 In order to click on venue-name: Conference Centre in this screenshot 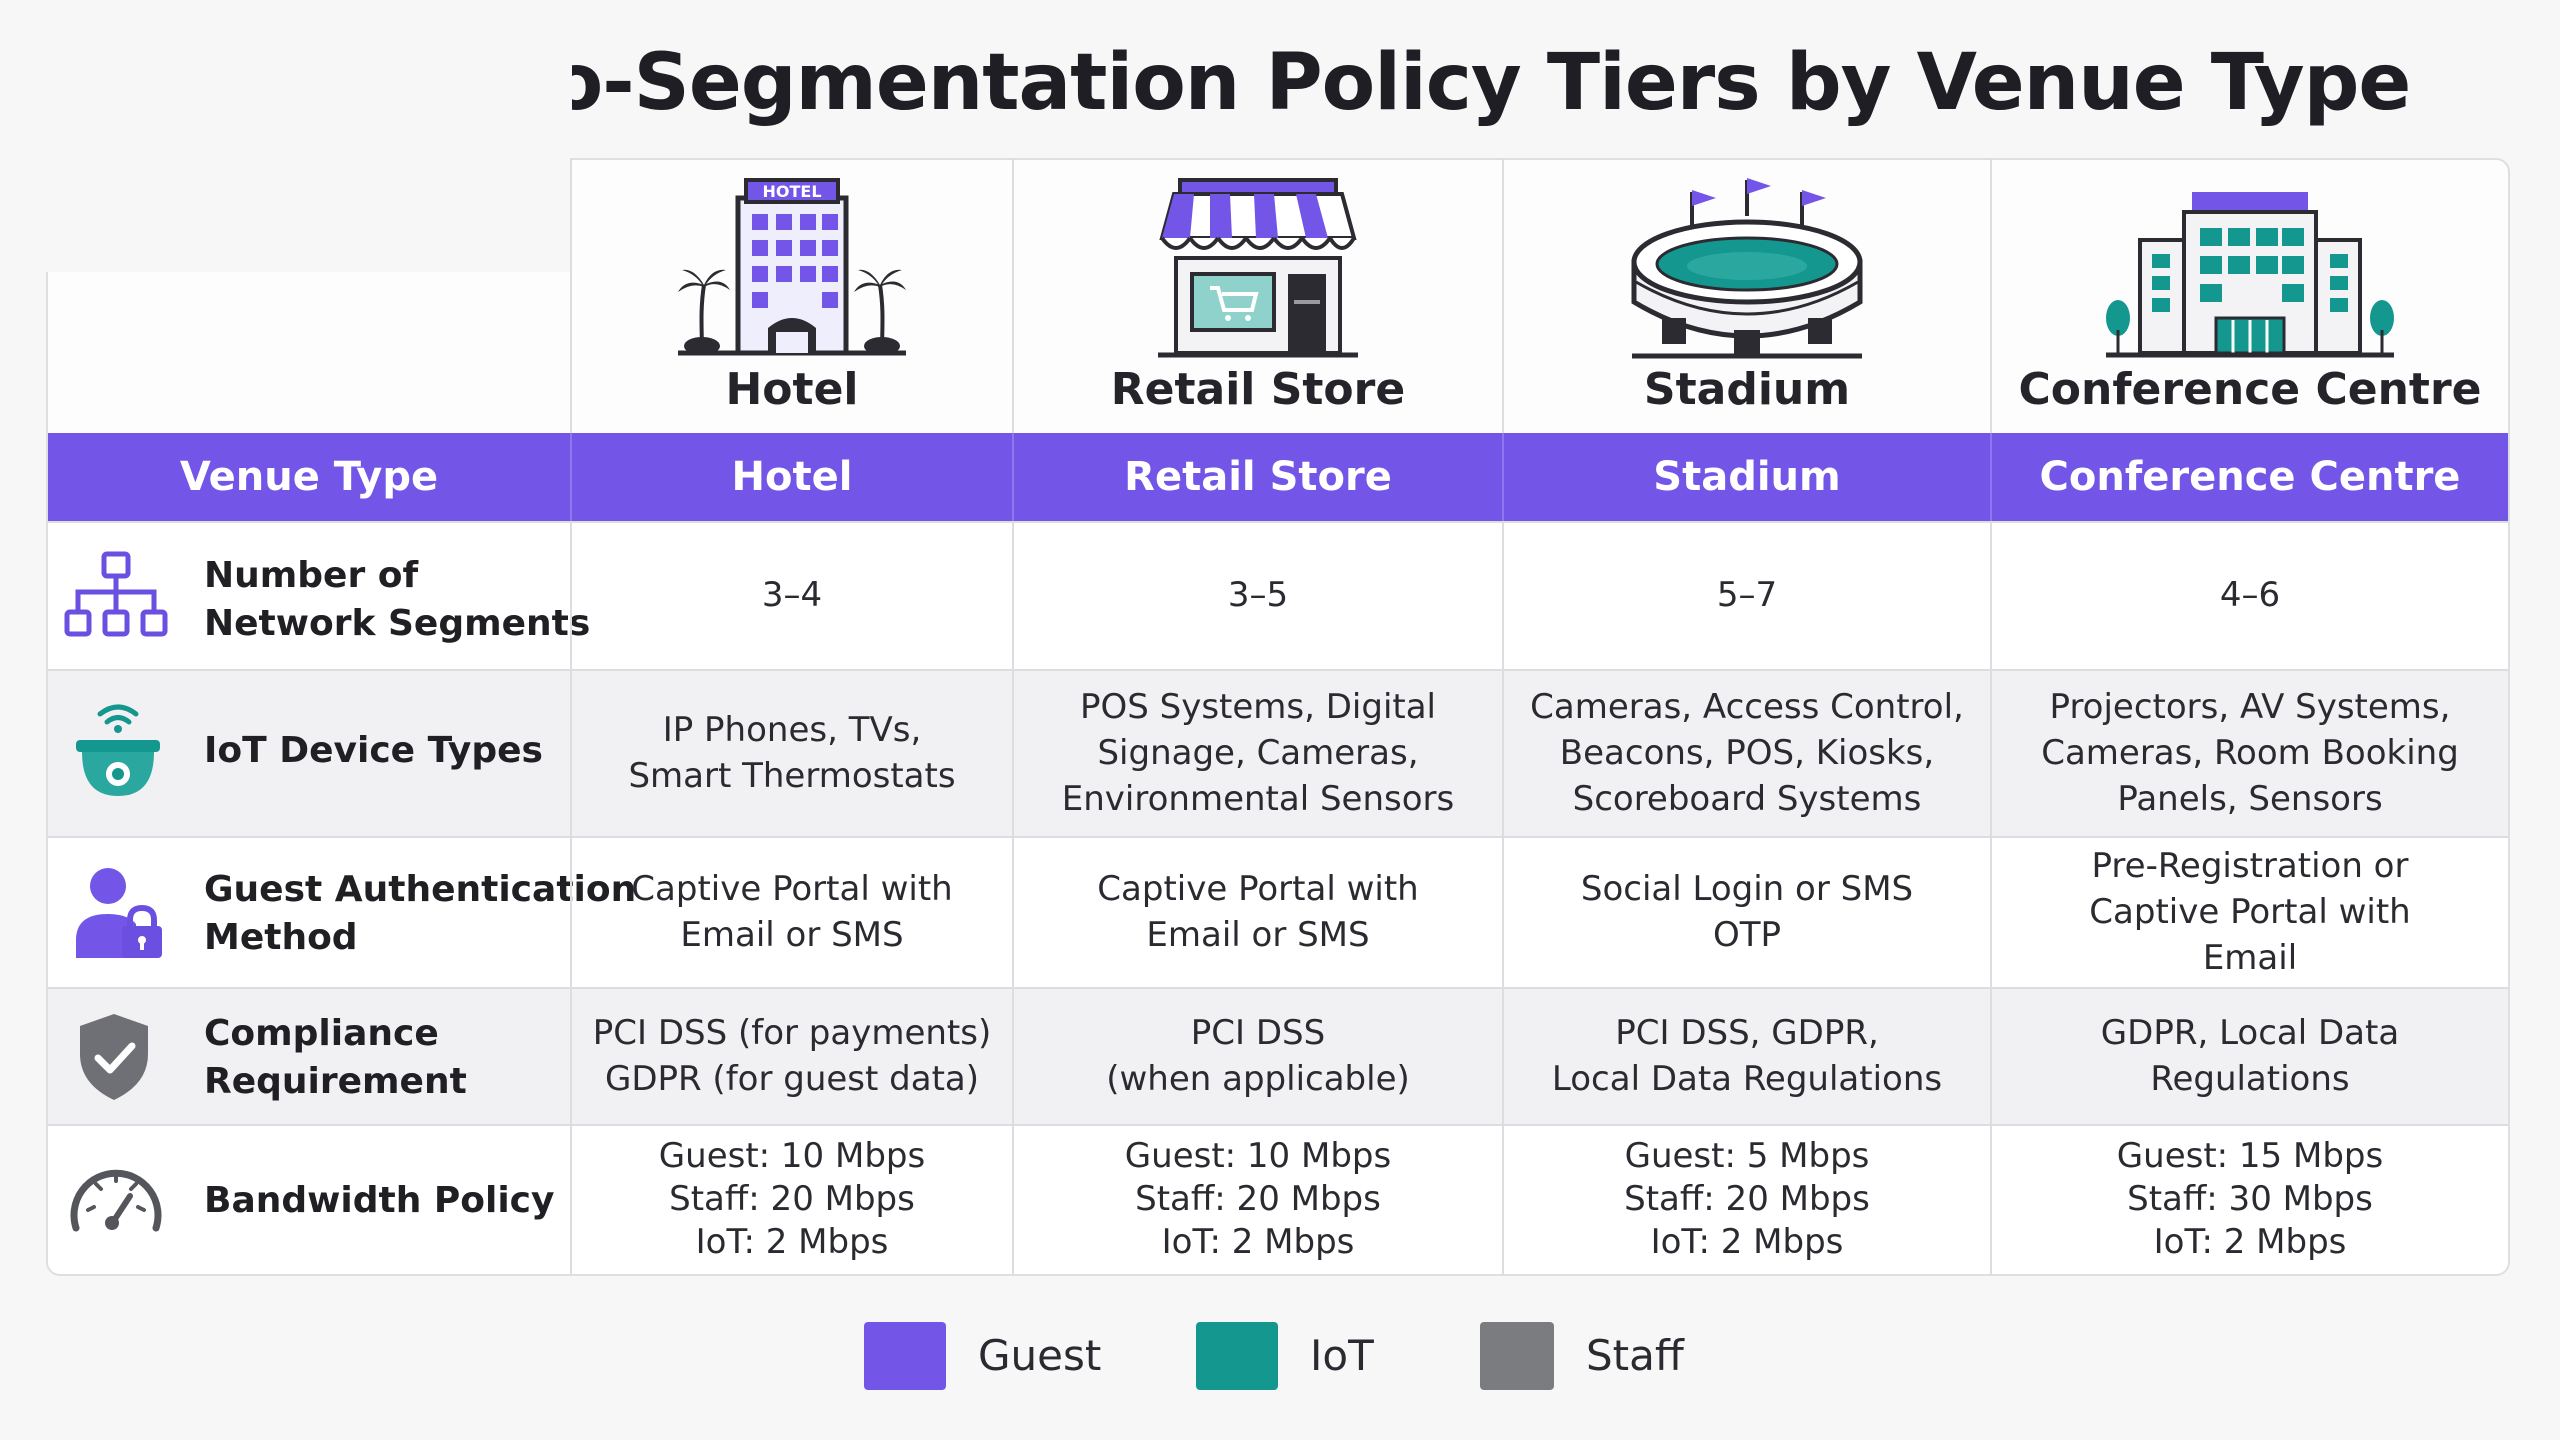, I will do `click(2250, 389)`.